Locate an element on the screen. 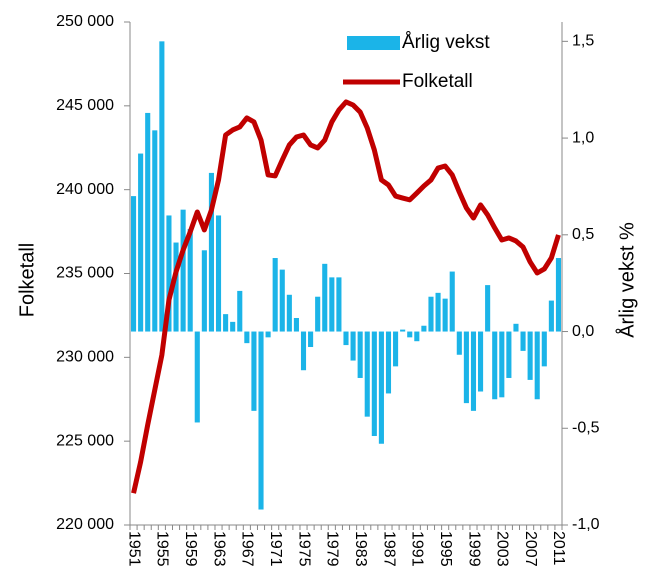  x-tick-label: 1951 is located at coordinates (133, 549).